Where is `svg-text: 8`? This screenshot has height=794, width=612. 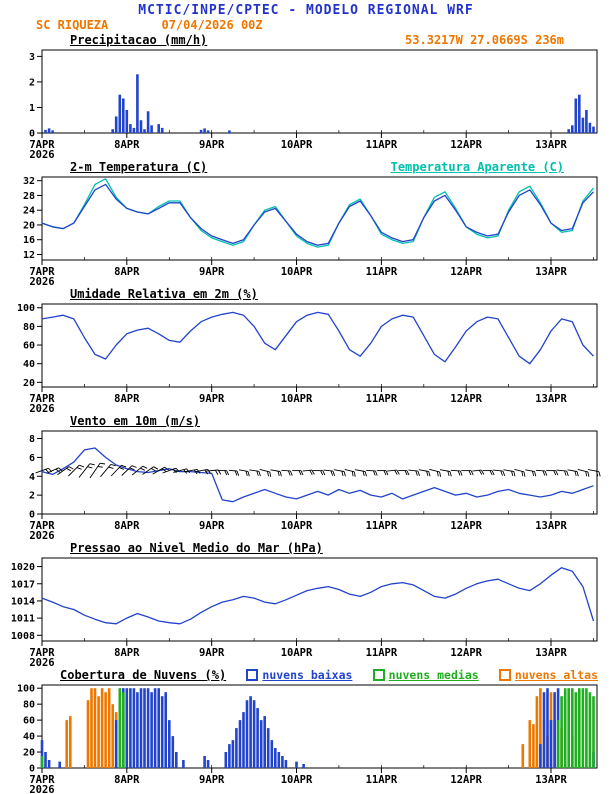 svg-text: 8 is located at coordinates (32, 439).